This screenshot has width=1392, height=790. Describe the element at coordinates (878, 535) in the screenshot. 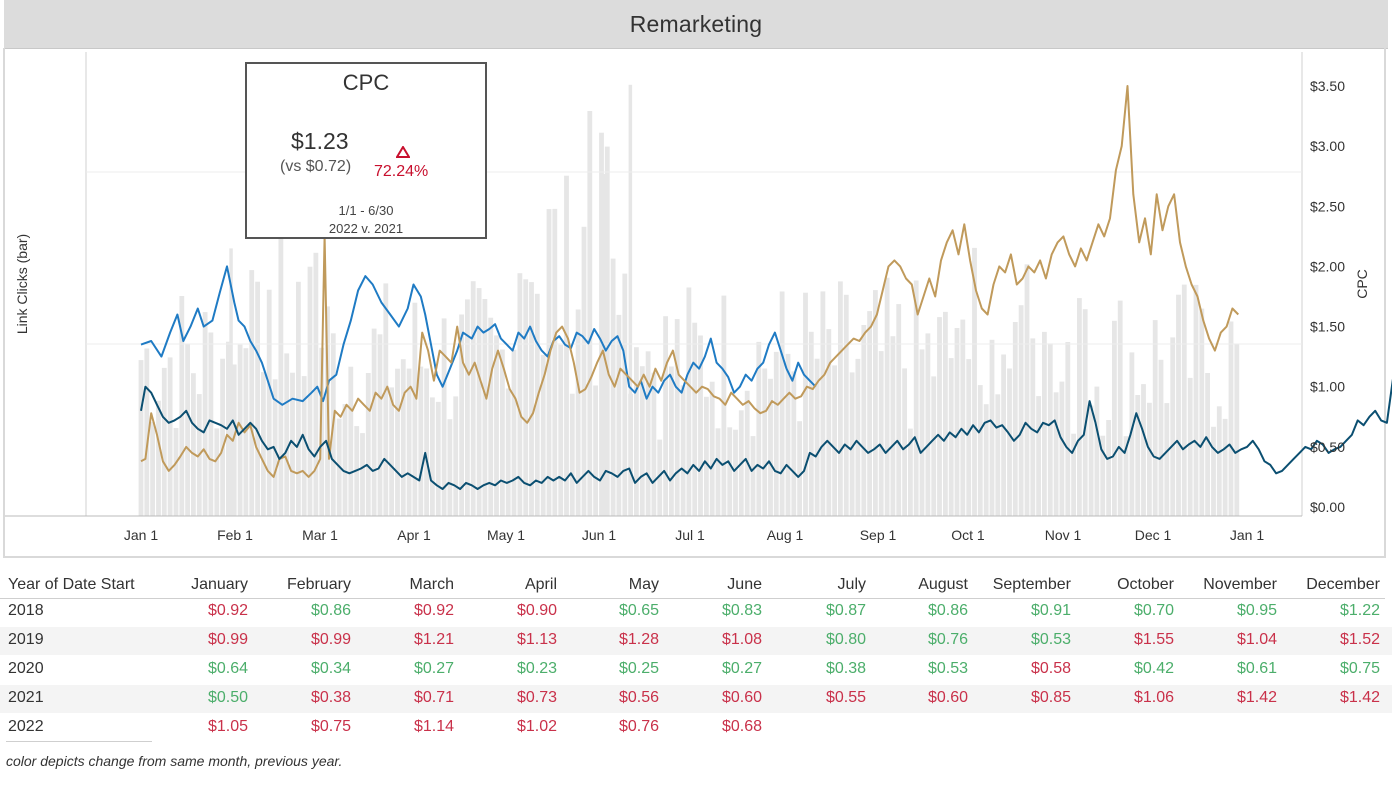

I see `x-tick-label: Sep 1` at that location.